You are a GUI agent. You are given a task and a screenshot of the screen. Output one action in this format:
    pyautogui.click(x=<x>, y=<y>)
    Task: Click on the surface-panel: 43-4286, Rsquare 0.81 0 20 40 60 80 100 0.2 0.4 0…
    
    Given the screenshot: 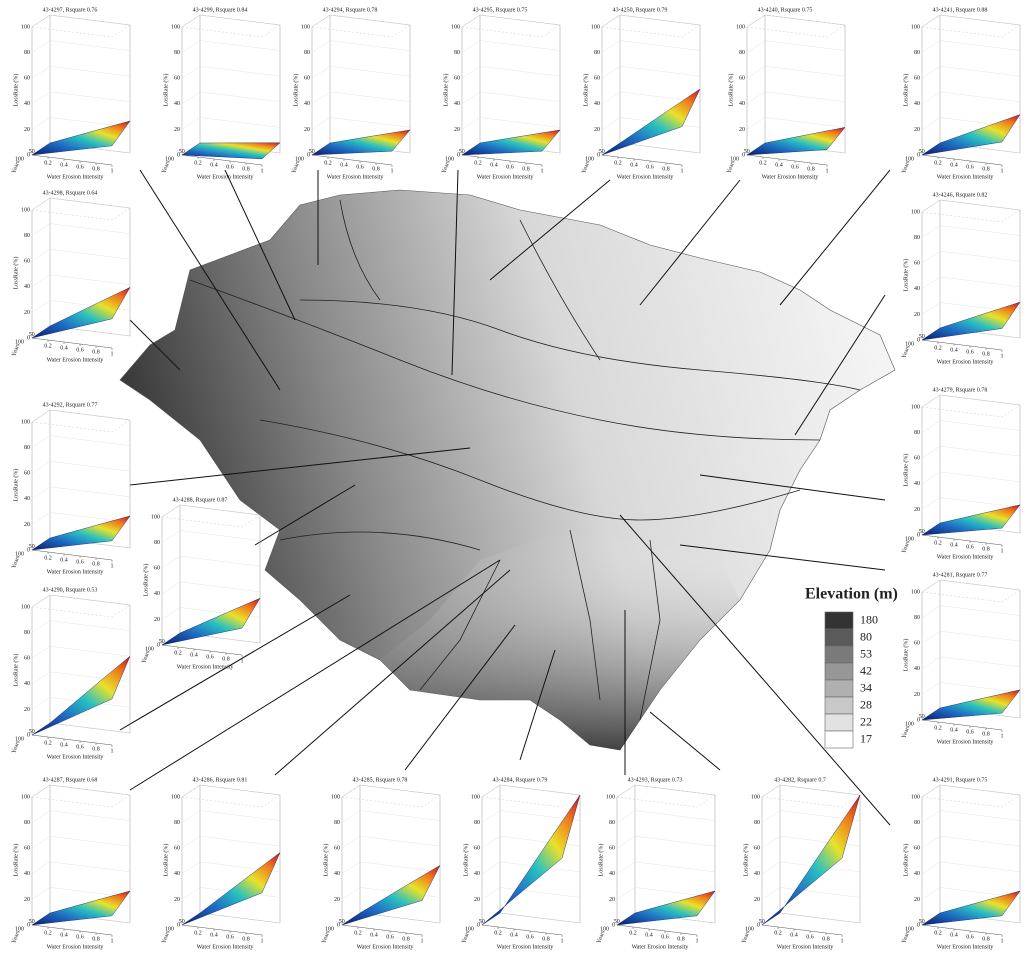 What is the action you would take?
    pyautogui.click(x=221, y=863)
    